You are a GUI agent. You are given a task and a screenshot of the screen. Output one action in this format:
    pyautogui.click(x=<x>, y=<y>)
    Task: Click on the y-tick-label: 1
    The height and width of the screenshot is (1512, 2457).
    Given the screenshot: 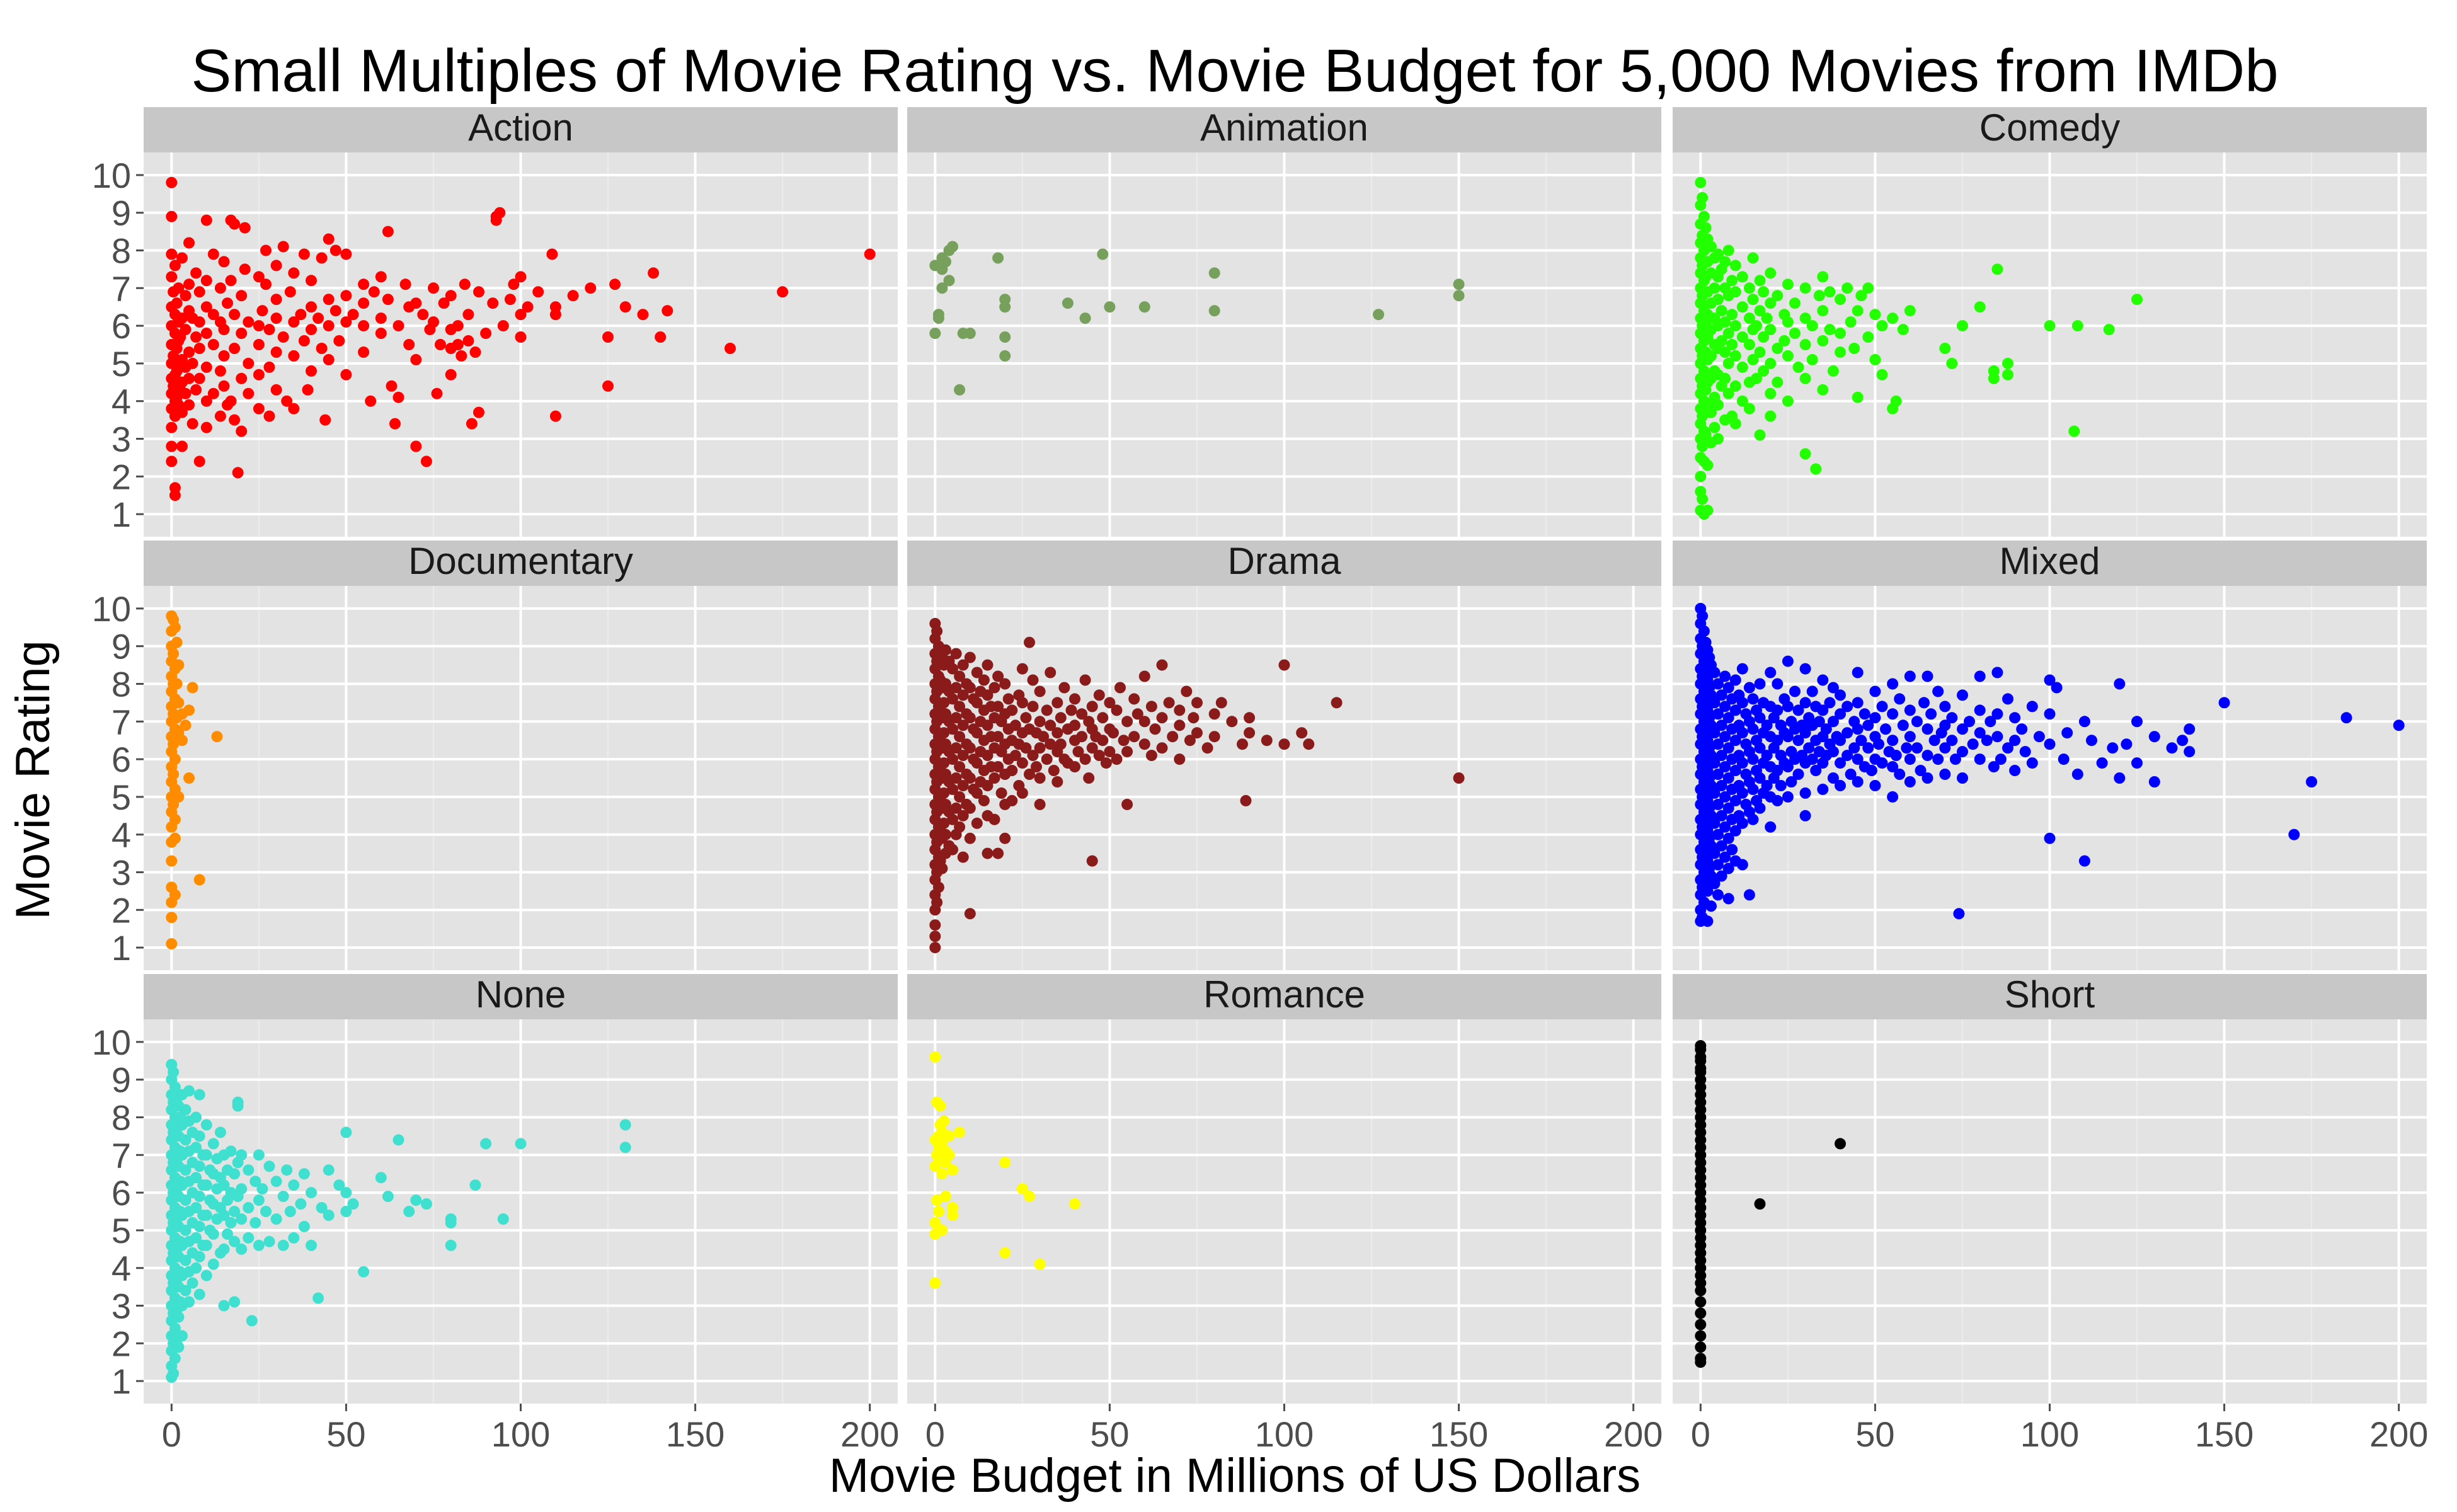 What is the action you would take?
    pyautogui.click(x=121, y=514)
    